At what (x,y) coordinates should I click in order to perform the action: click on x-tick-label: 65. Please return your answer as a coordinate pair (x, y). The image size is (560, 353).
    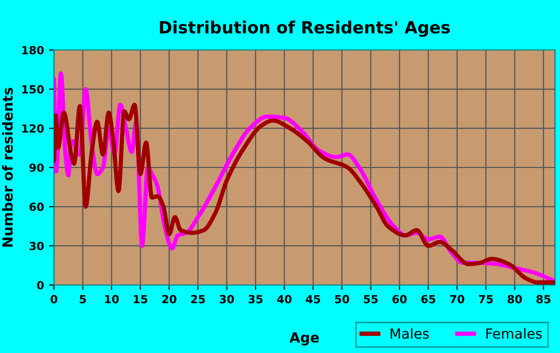
    Looking at the image, I should click on (428, 299).